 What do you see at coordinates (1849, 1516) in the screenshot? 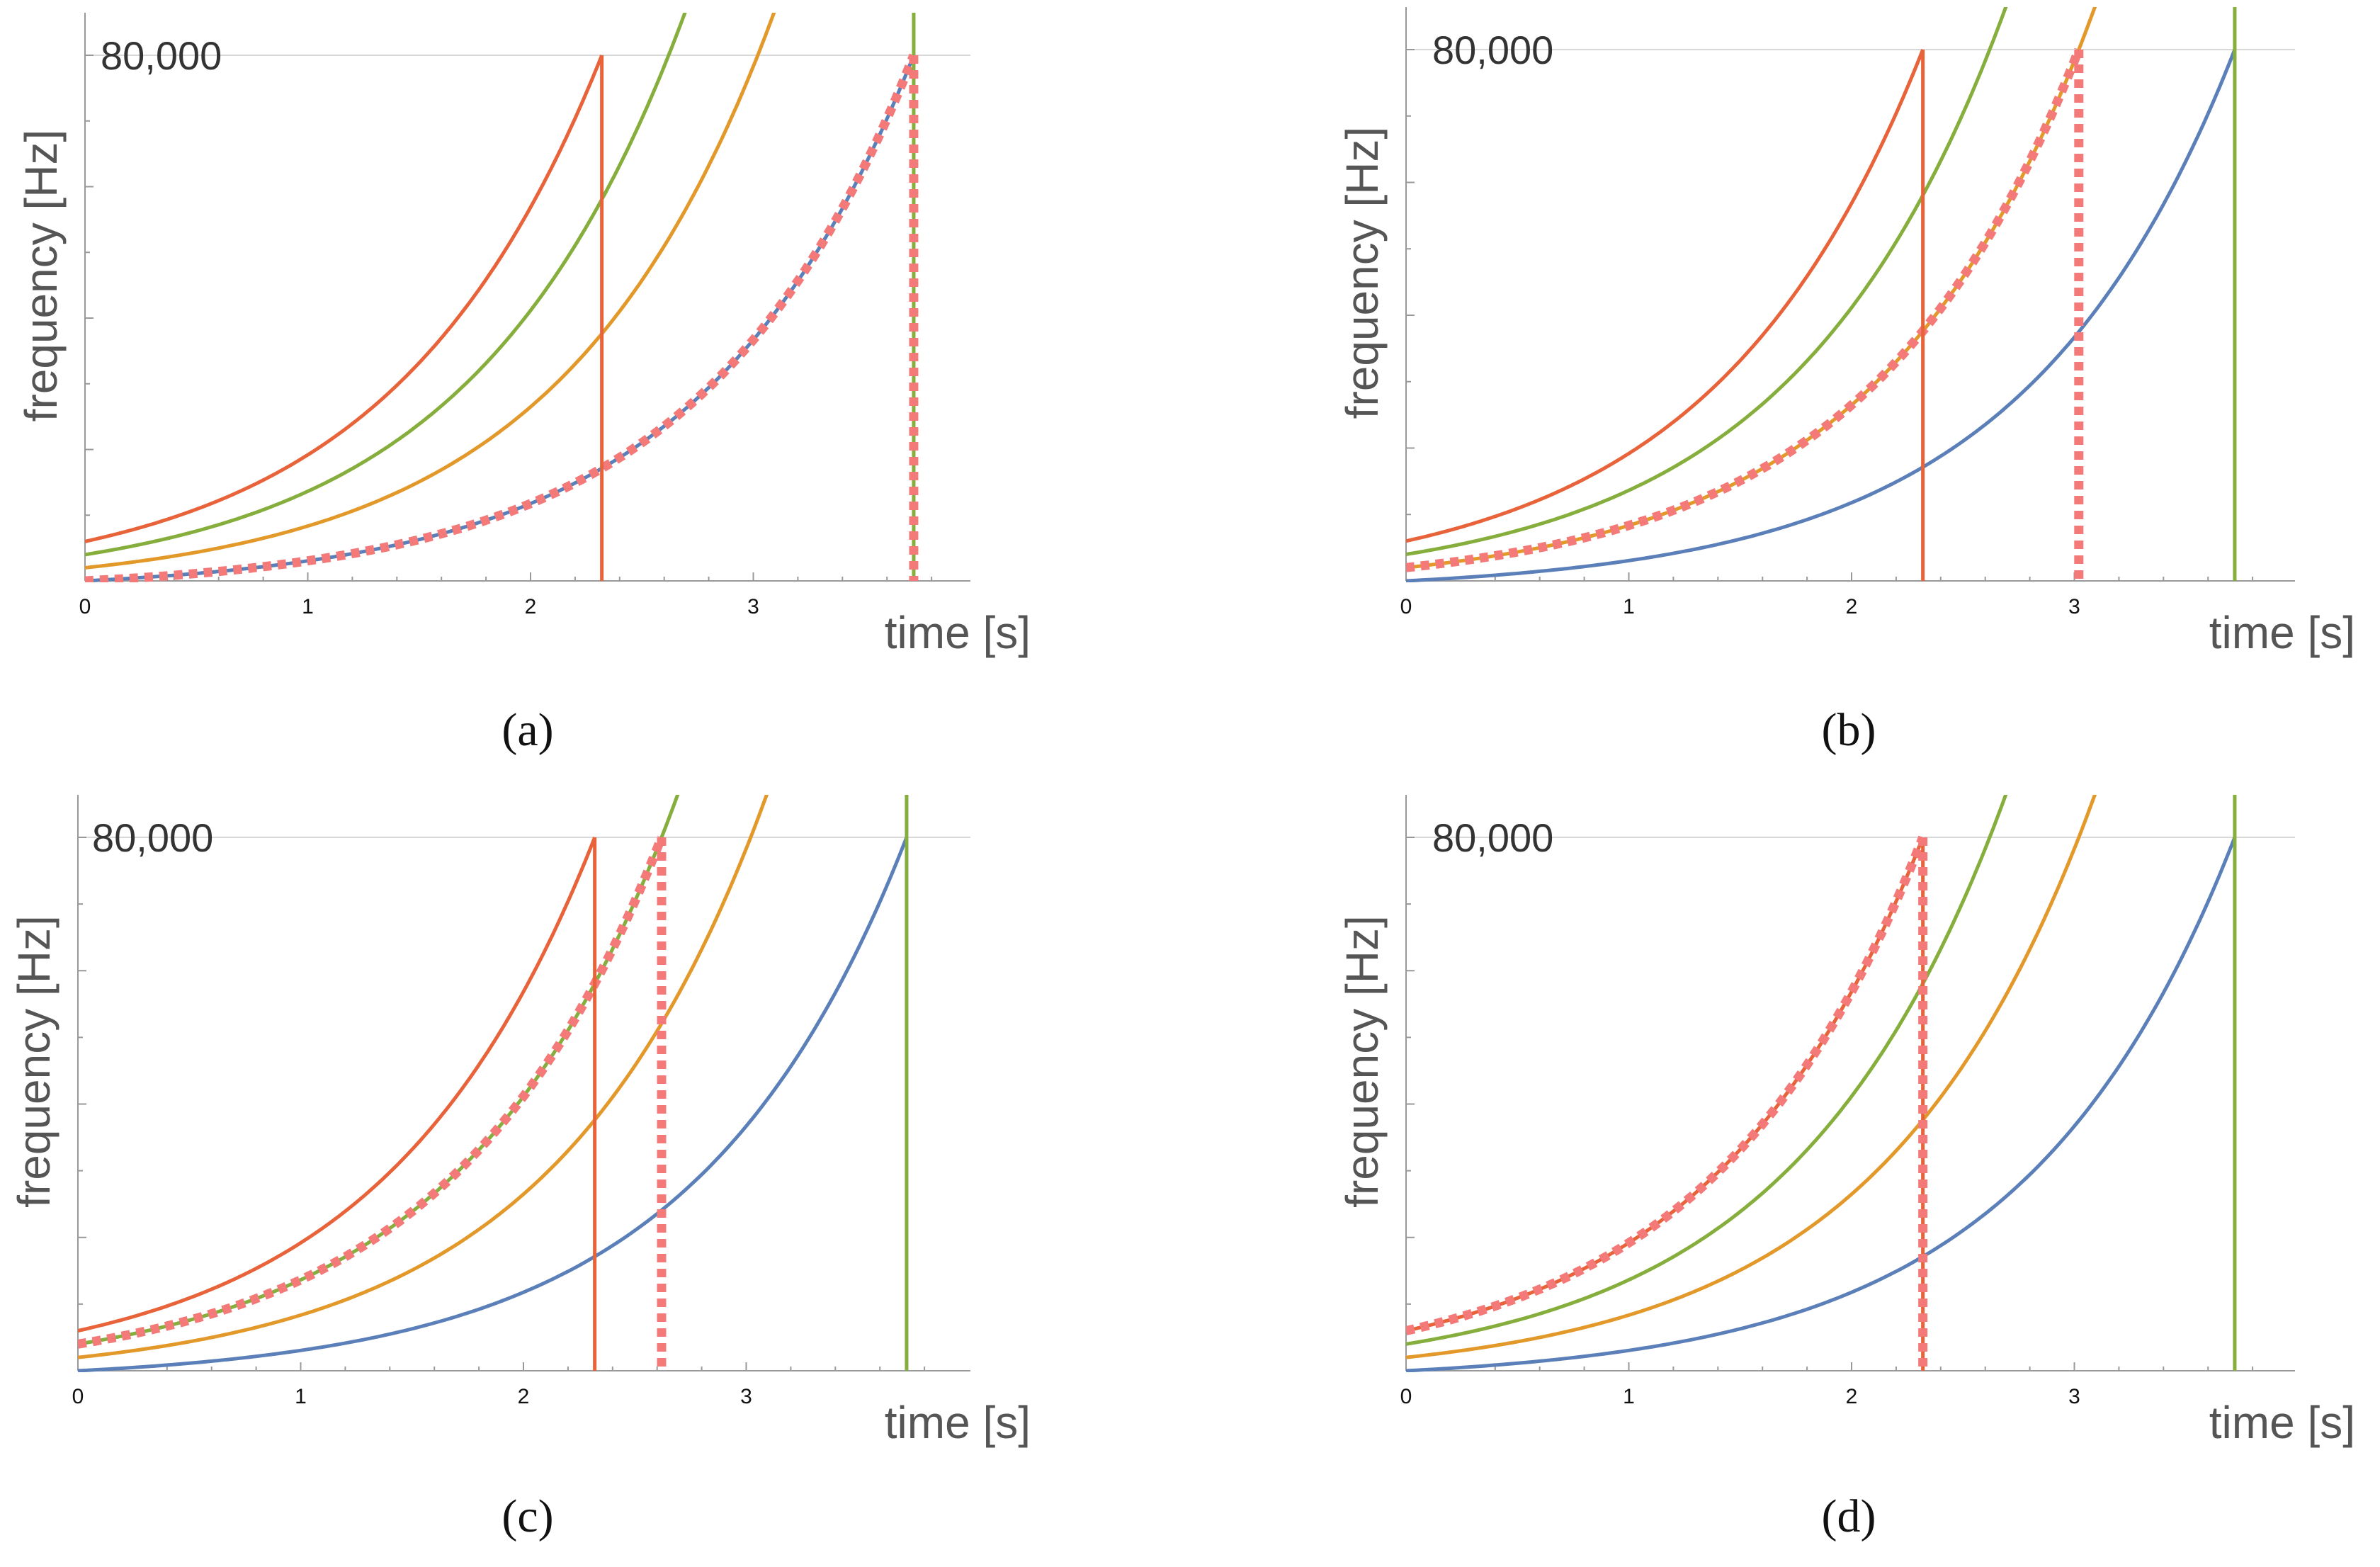
I see `panel-caption: (d)` at bounding box center [1849, 1516].